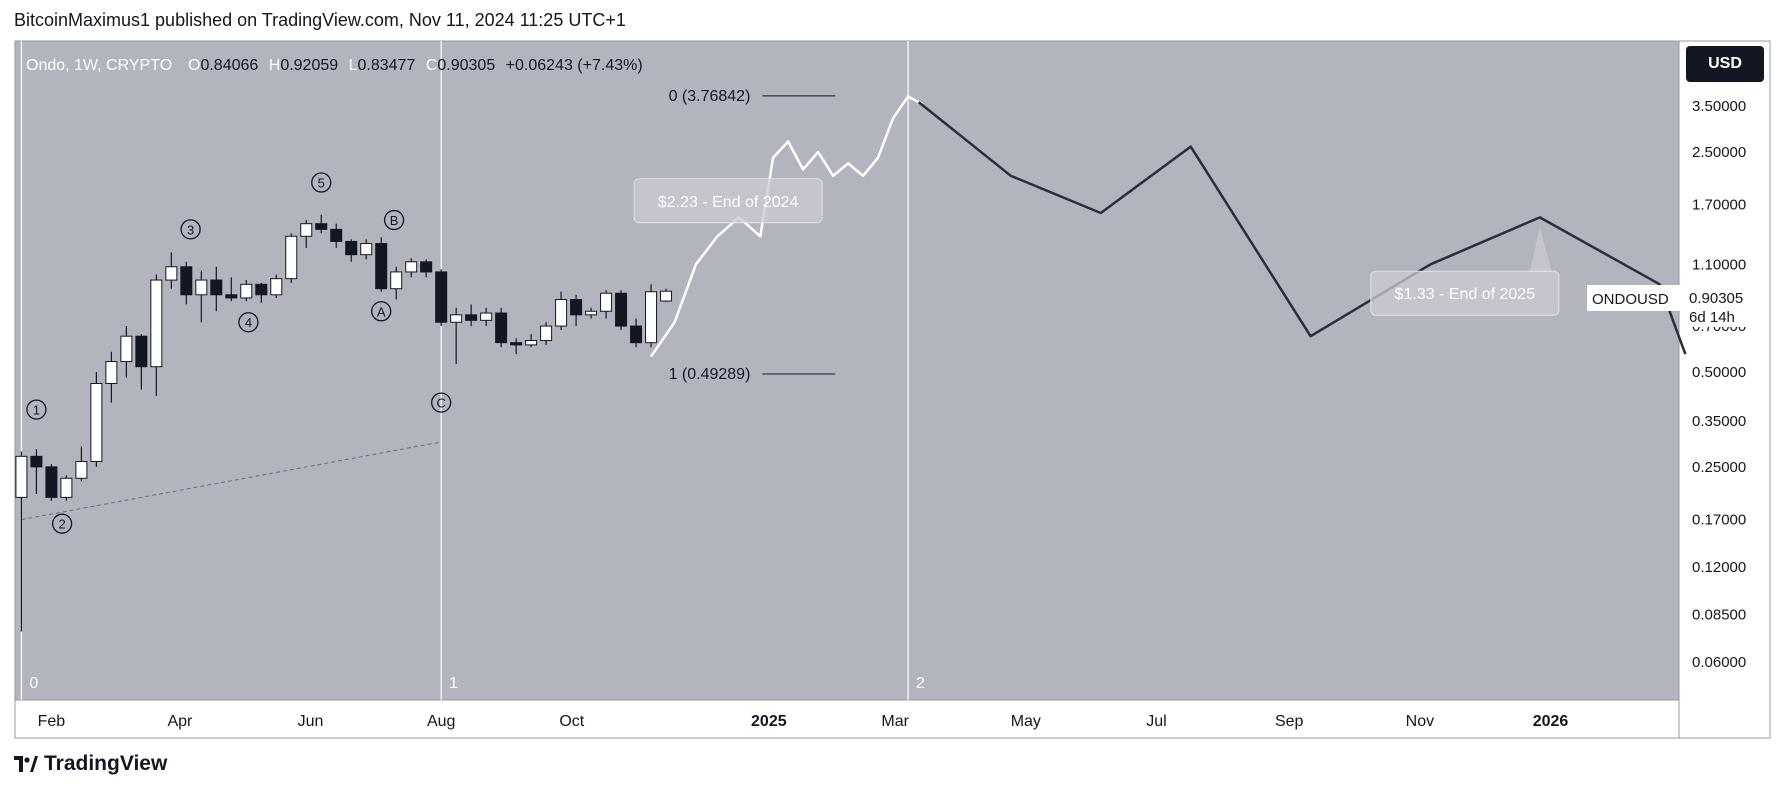 The width and height of the screenshot is (1785, 792). What do you see at coordinates (1302, 228) in the screenshot?
I see `projection-2025-line` at bounding box center [1302, 228].